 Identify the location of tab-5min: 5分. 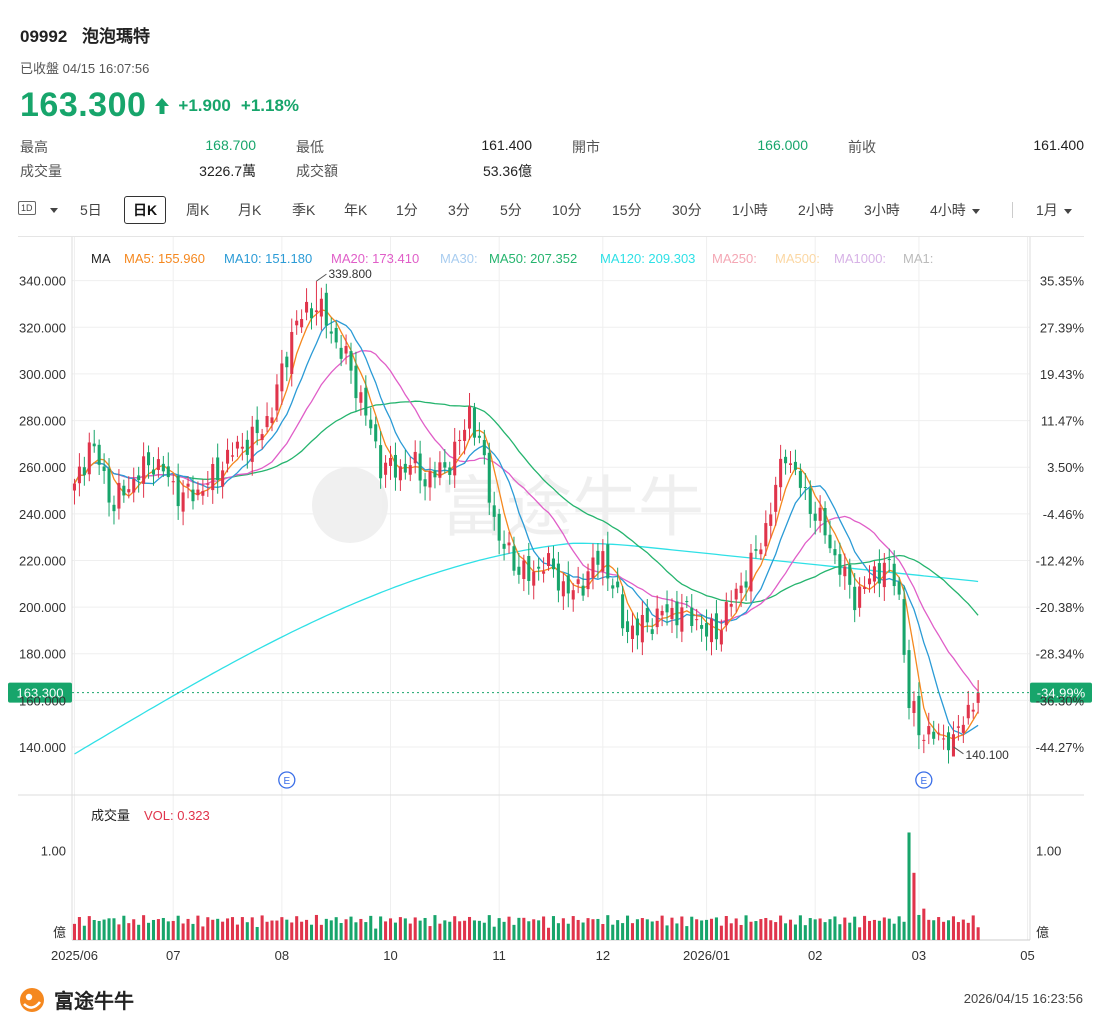
(511, 210).